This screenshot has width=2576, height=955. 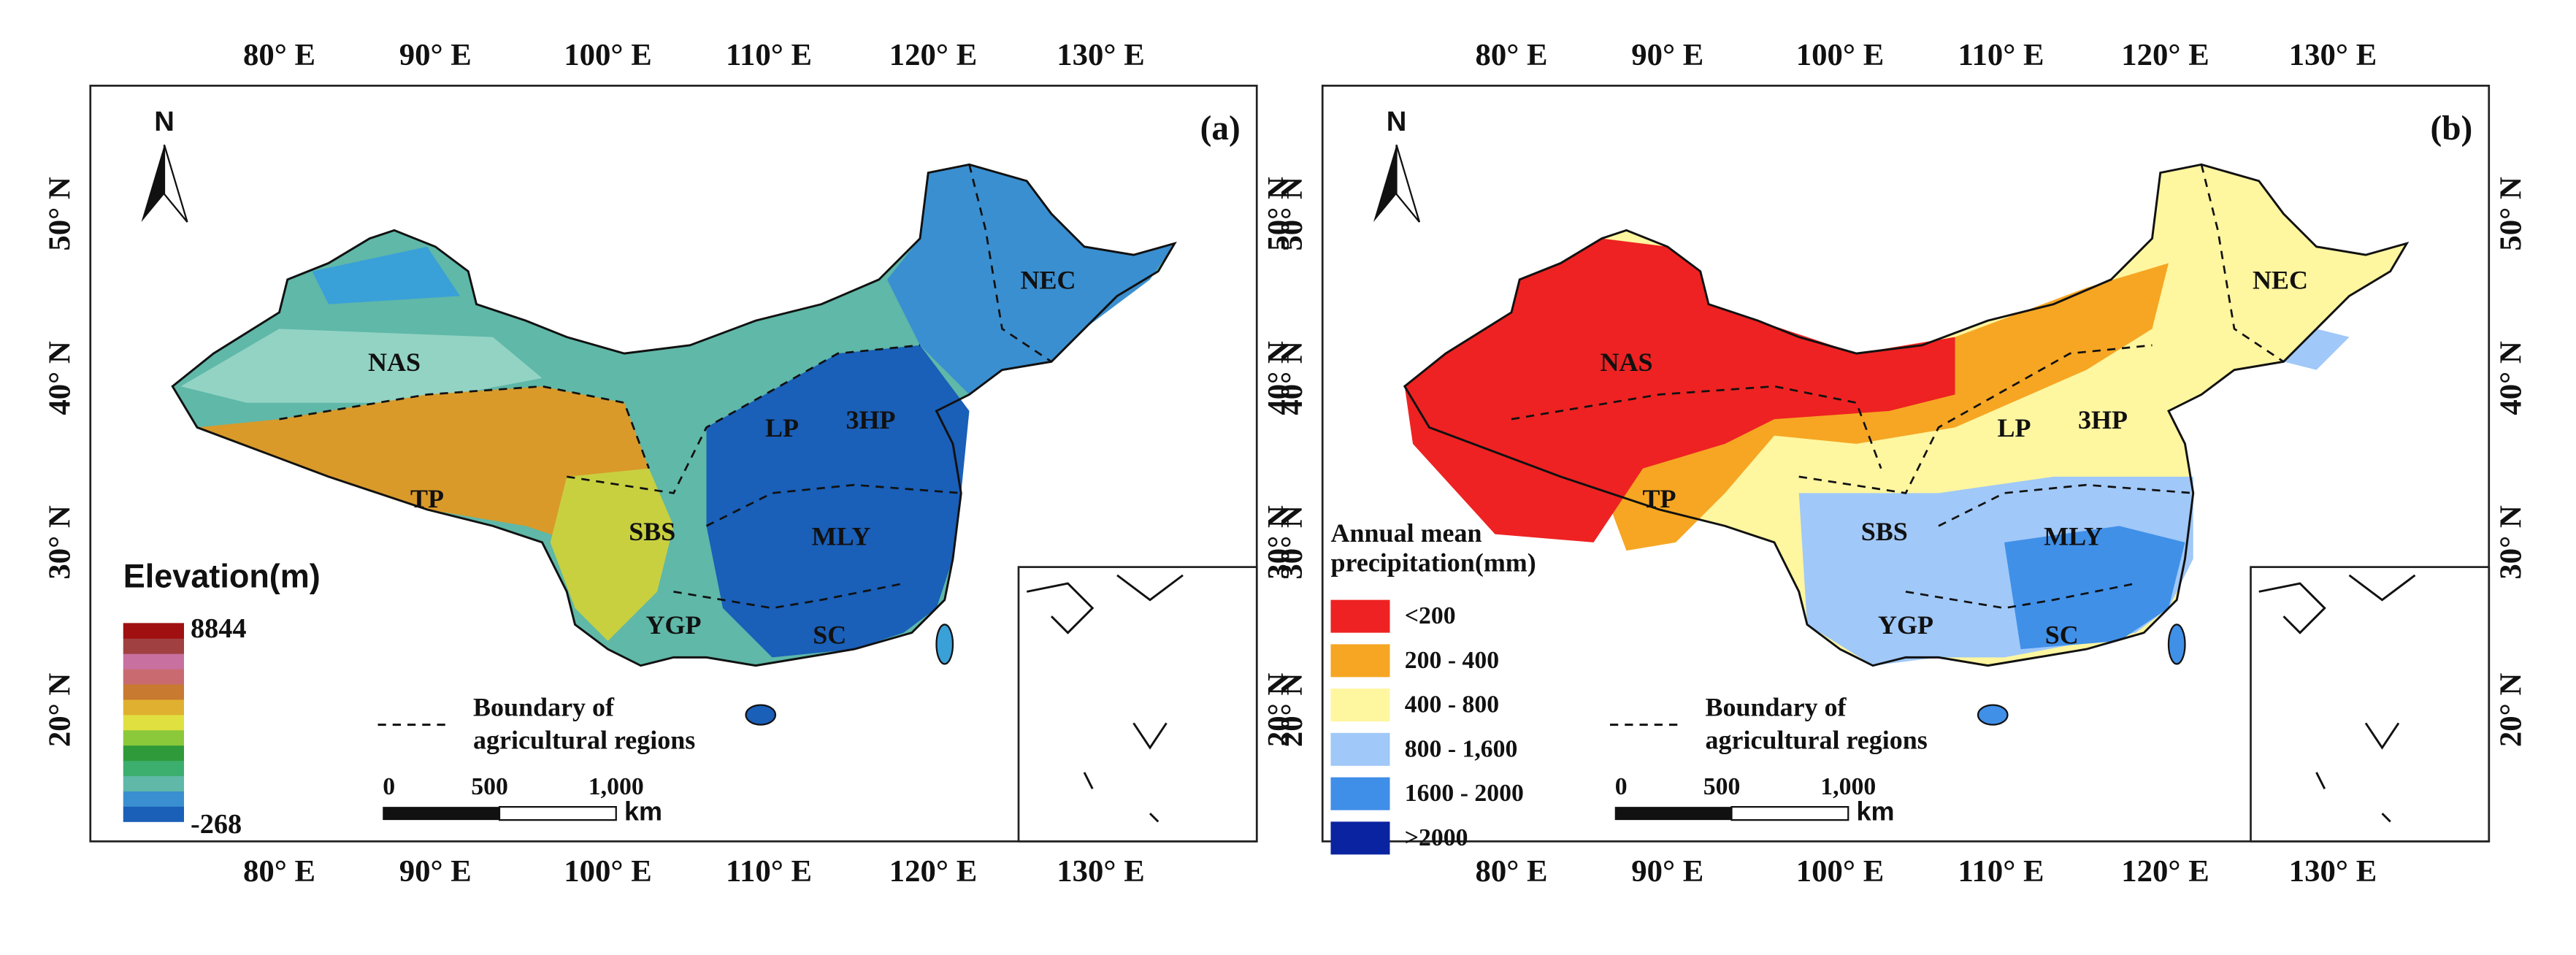 What do you see at coordinates (1452, 704) in the screenshot?
I see `legend-label: 400 - 800` at bounding box center [1452, 704].